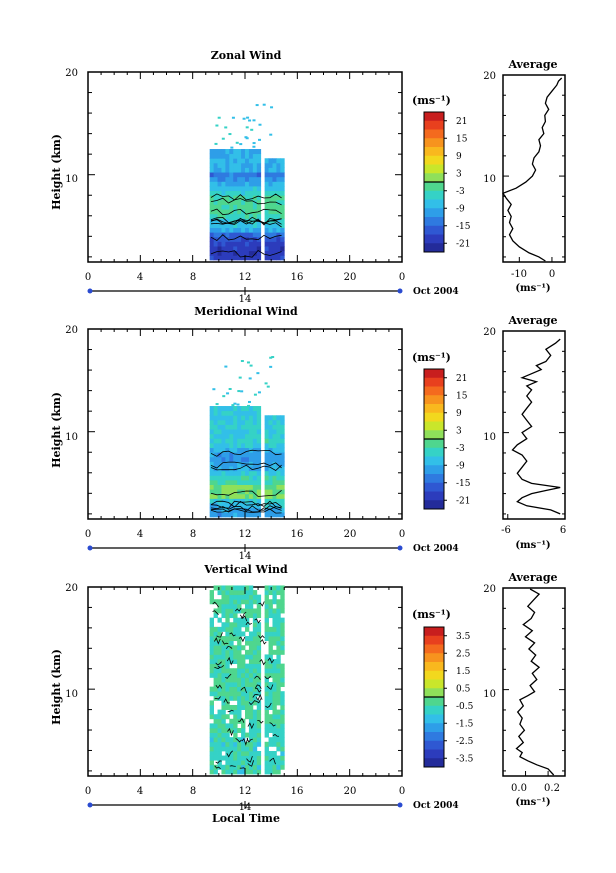  I want to click on vertical-contour, so click(242, 639).